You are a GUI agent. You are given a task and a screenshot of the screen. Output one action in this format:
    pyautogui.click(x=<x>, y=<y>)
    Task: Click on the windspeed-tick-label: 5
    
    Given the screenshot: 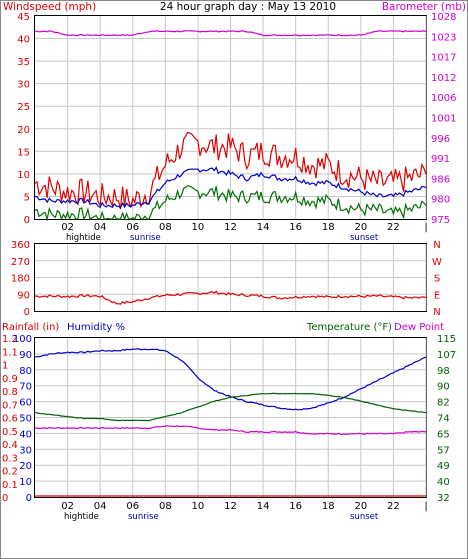 What is the action you would take?
    pyautogui.click(x=27, y=197)
    